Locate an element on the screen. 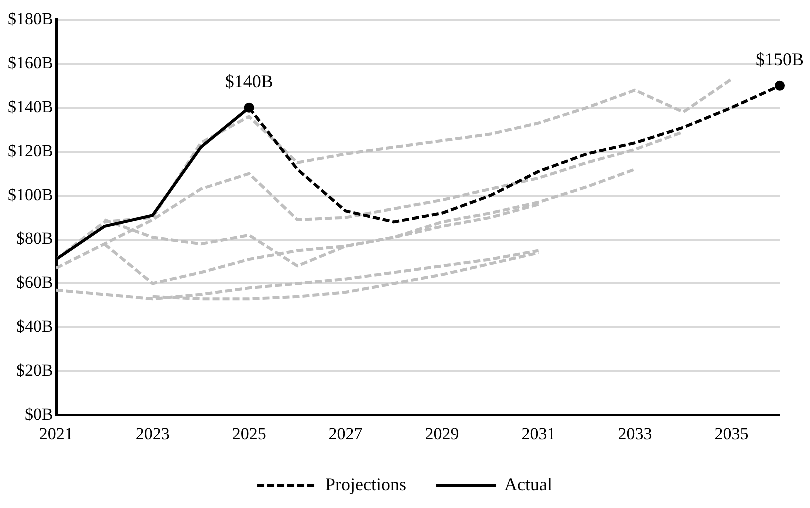  y-tick-label: $160B is located at coordinates (31, 62).